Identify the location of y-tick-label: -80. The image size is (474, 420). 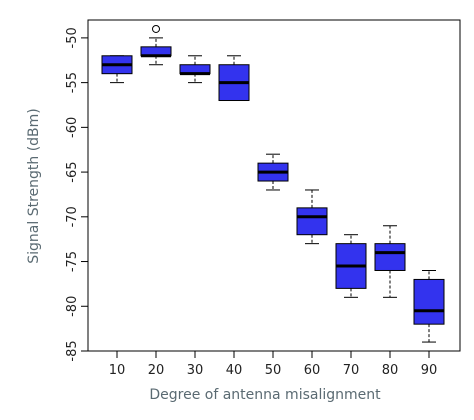
(72, 306).